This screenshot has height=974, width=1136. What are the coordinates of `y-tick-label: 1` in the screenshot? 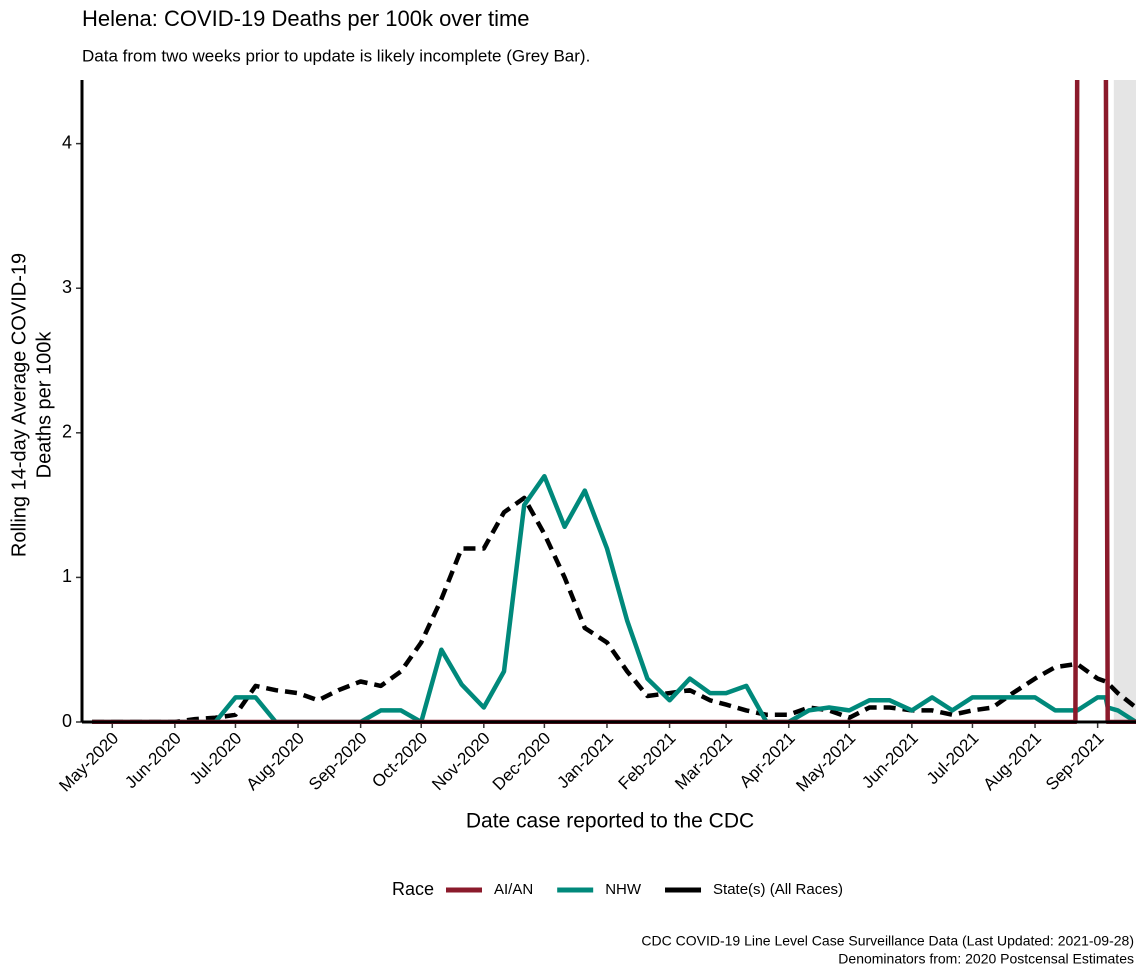 It's located at (67, 576).